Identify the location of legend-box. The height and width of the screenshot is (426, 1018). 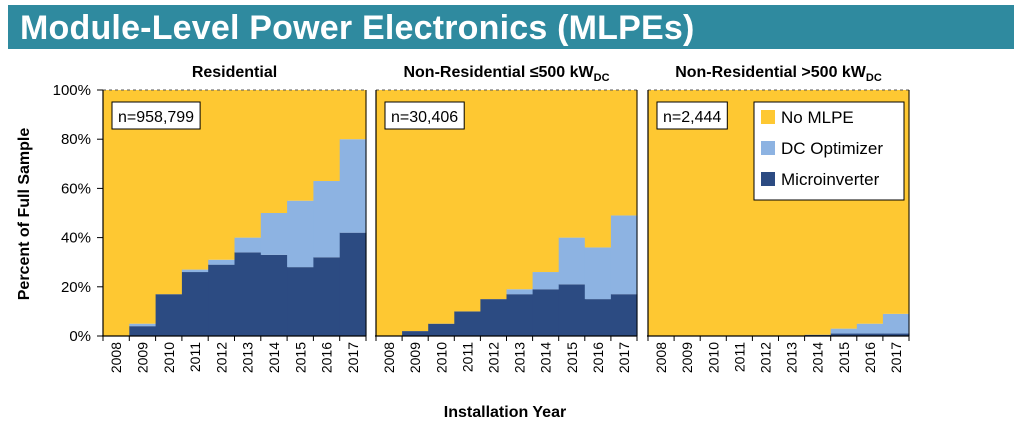
(829, 151).